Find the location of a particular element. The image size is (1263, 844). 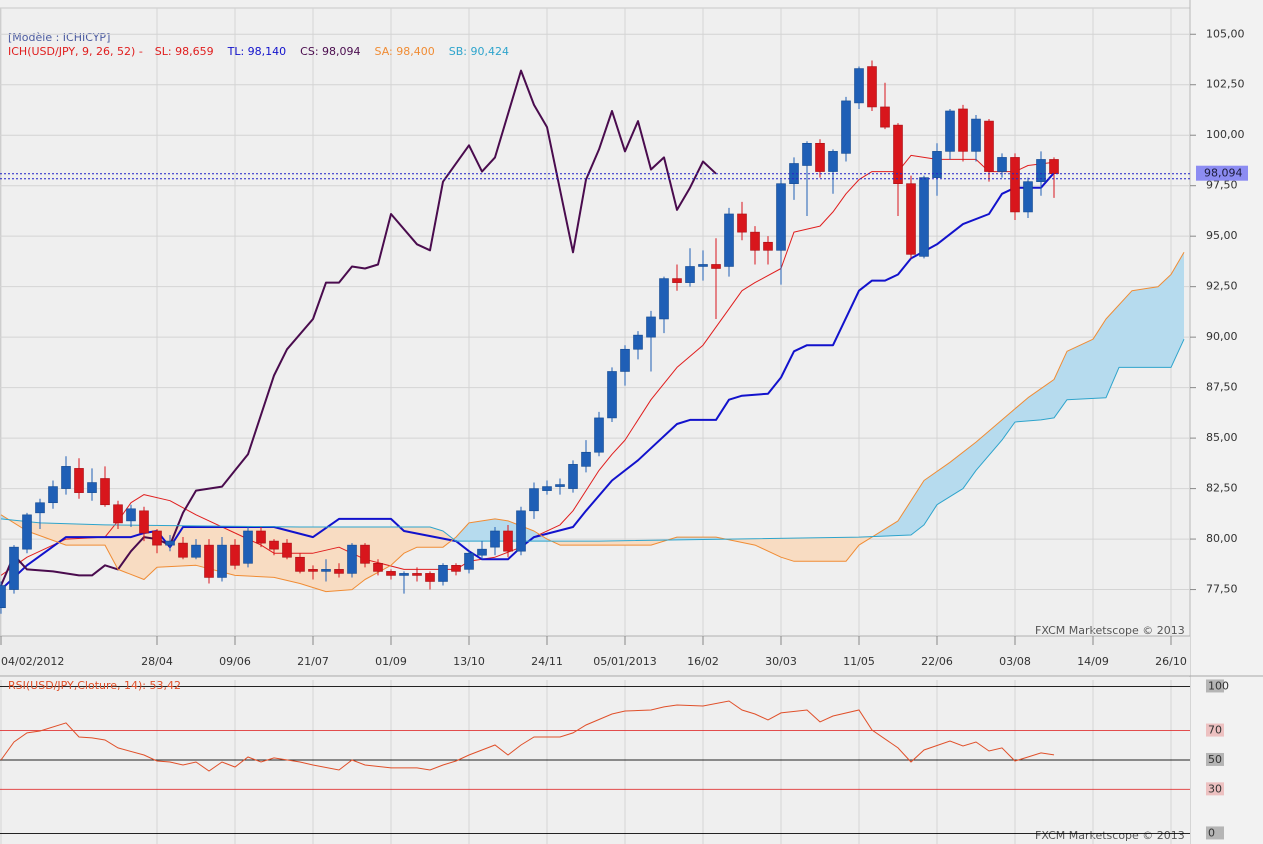

y-tick-label: 50 is located at coordinates (1215, 759).